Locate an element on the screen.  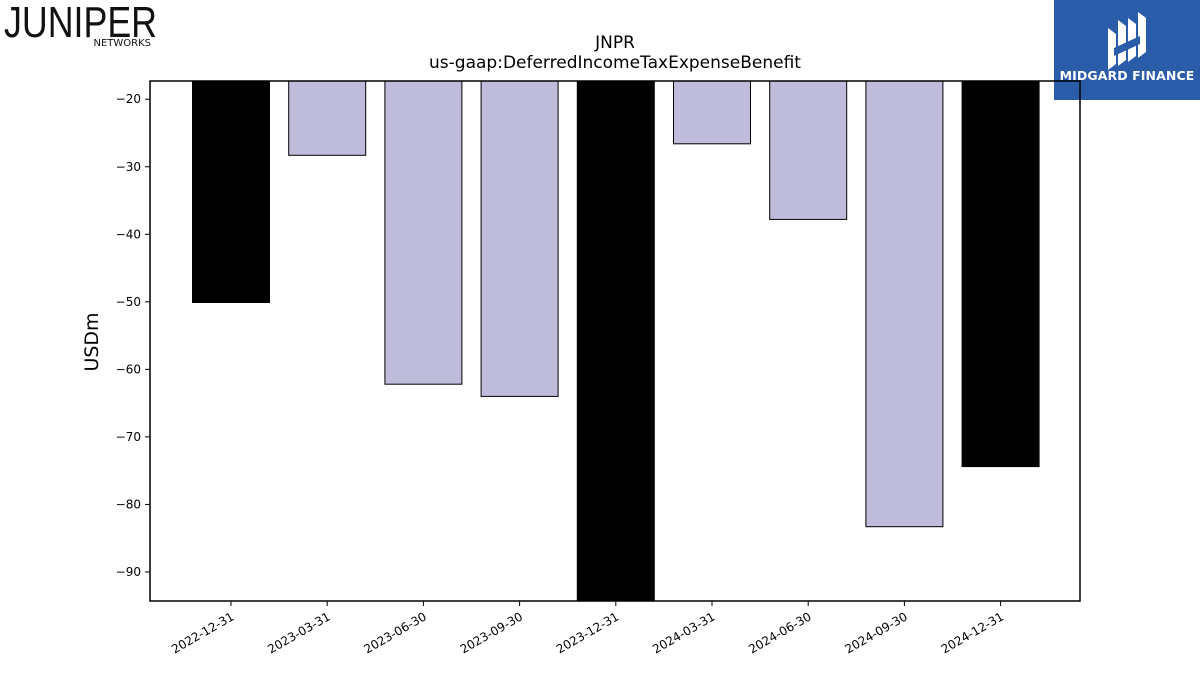
x-tick-label: 2024-12-31 is located at coordinates (972, 632).